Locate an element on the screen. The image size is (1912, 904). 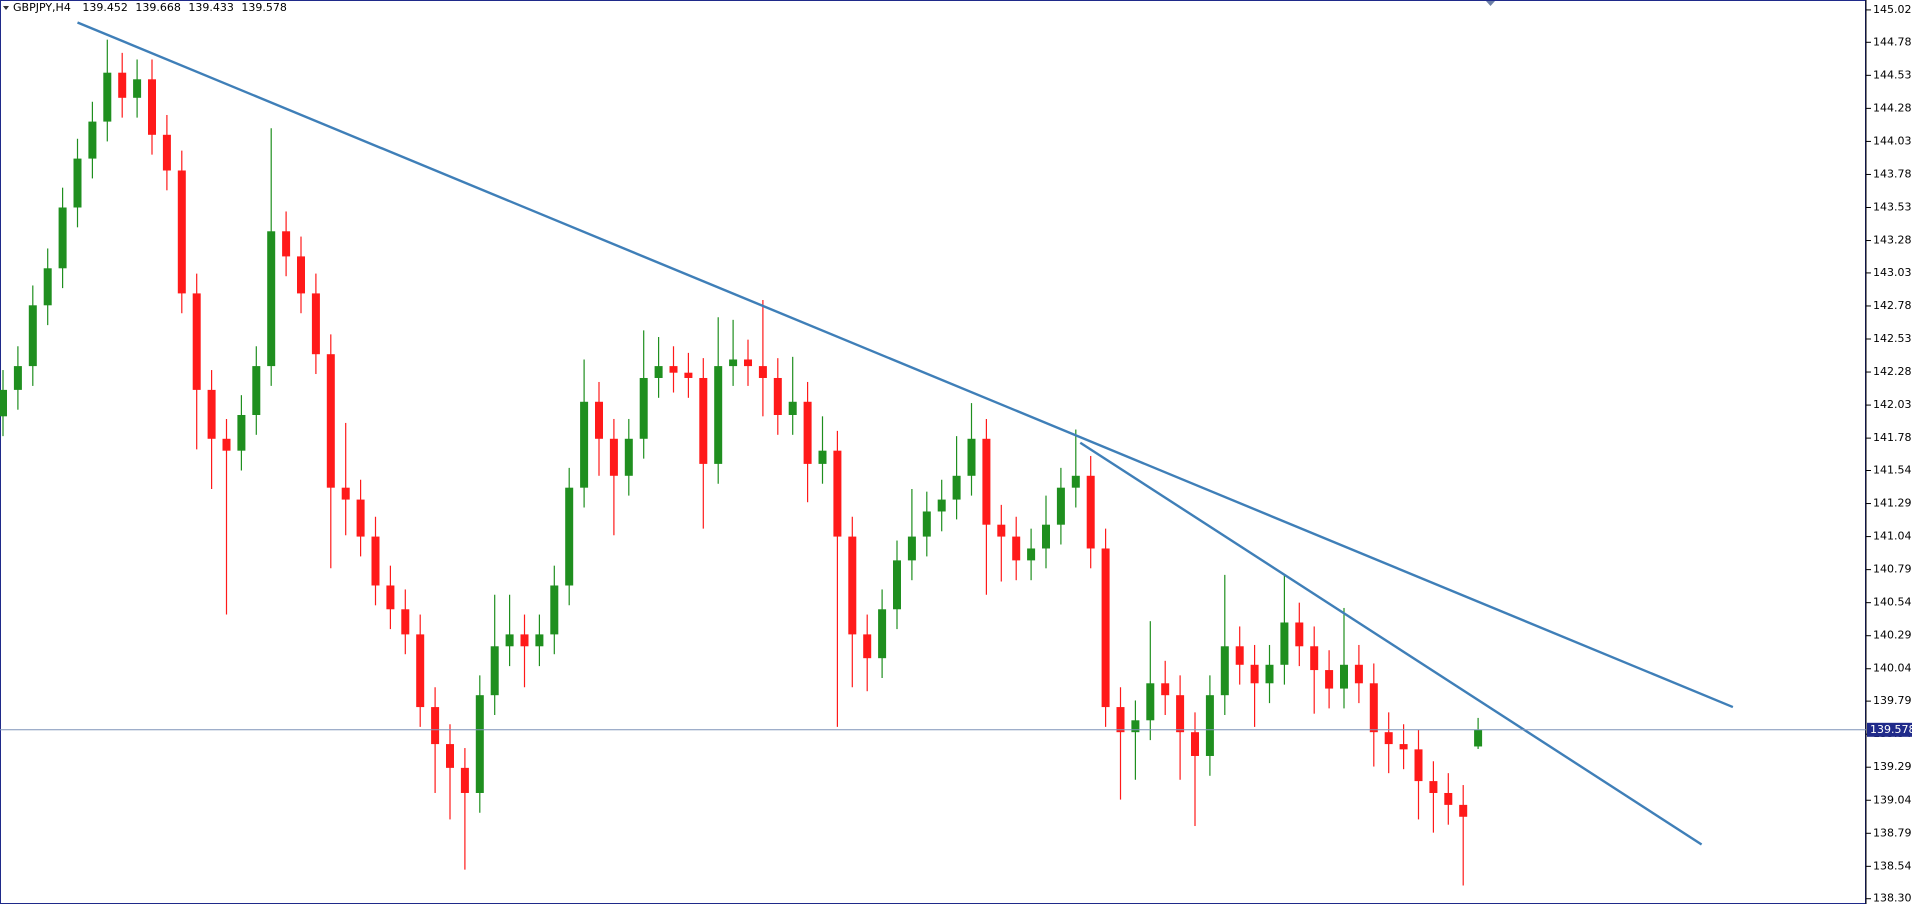
y-tick-label: 143.530 is located at coordinates (1892, 206).